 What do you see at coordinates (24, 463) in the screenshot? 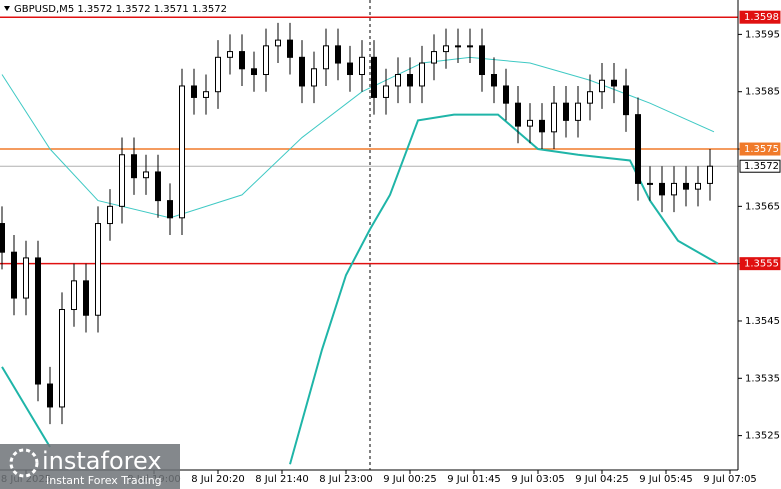
I see `logo-icon` at bounding box center [24, 463].